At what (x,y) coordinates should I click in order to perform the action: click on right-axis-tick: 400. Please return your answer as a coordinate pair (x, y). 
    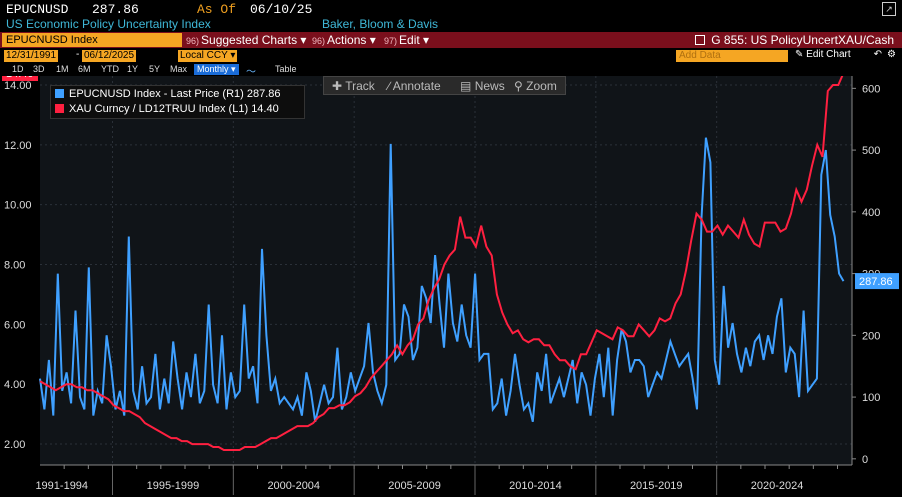
    Looking at the image, I should click on (871, 213).